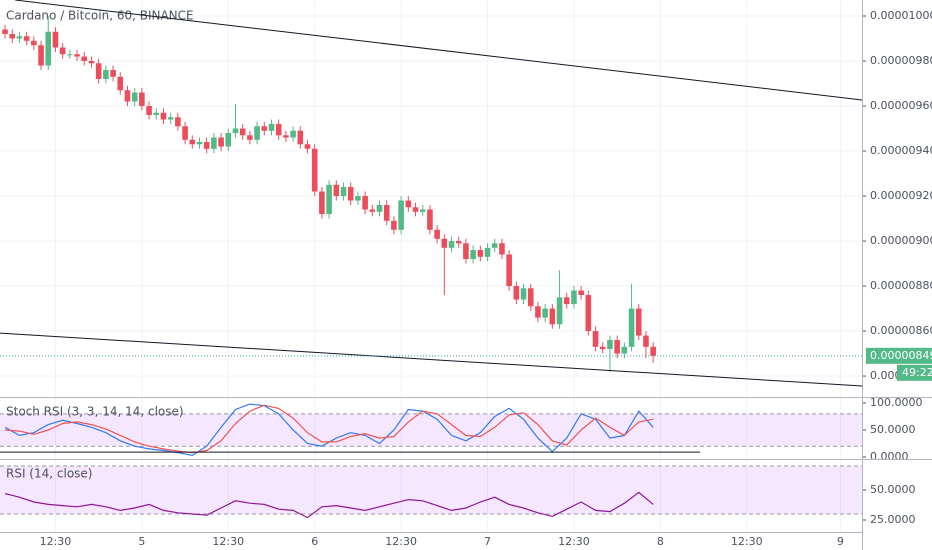 This screenshot has width=932, height=550. Describe the element at coordinates (431, 359) in the screenshot. I see `trendline` at that location.